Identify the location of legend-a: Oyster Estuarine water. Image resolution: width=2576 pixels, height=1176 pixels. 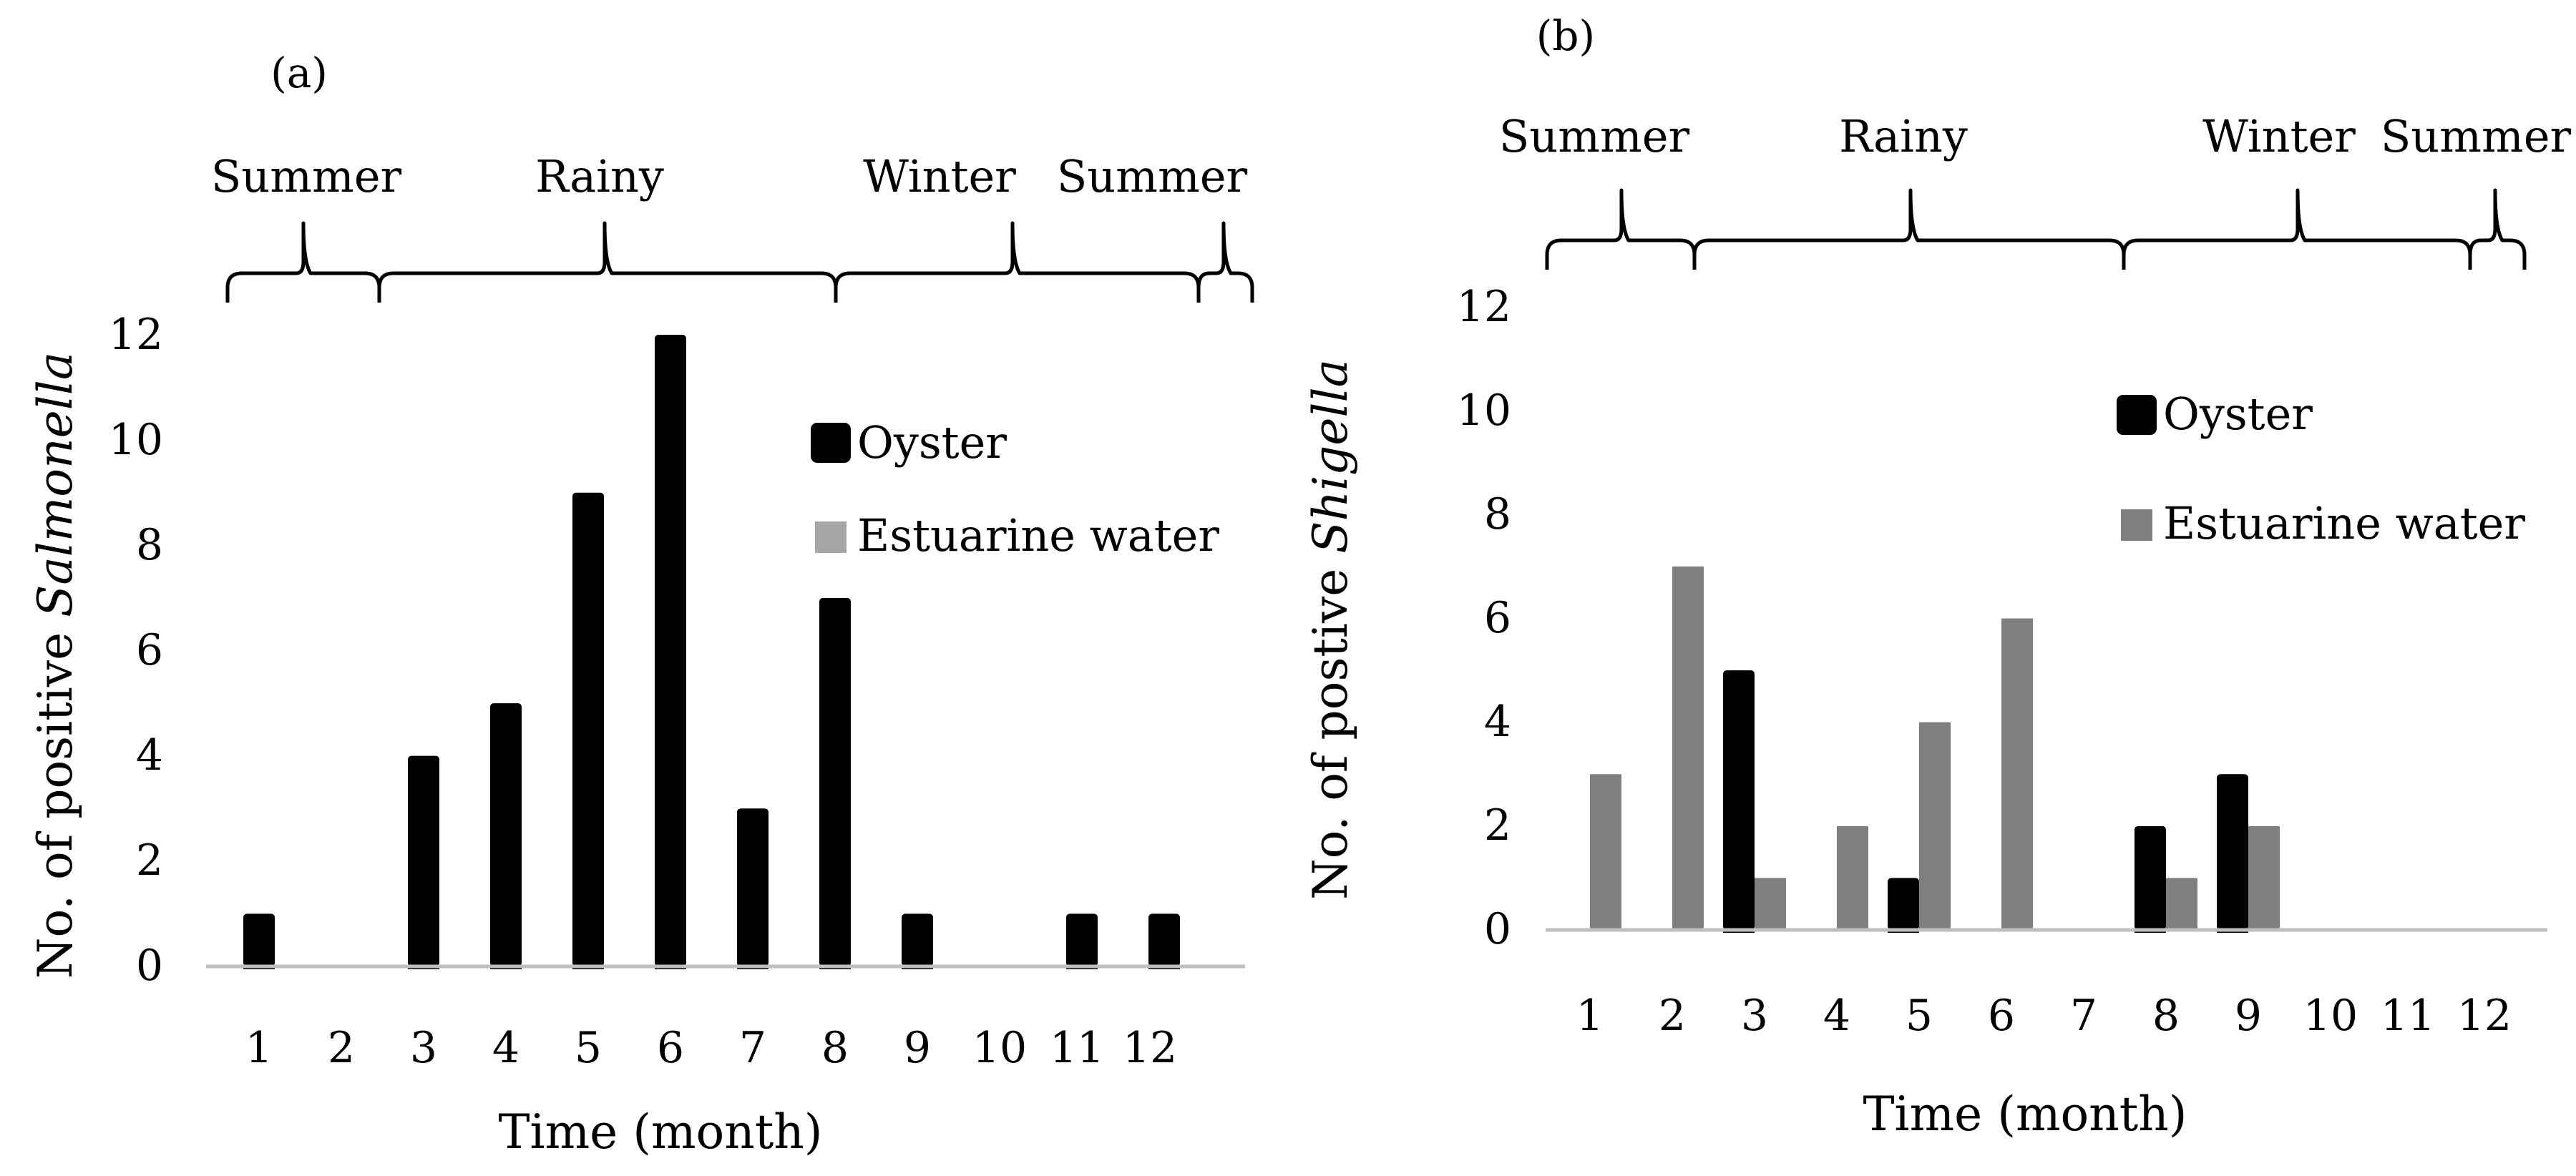
(1015, 489).